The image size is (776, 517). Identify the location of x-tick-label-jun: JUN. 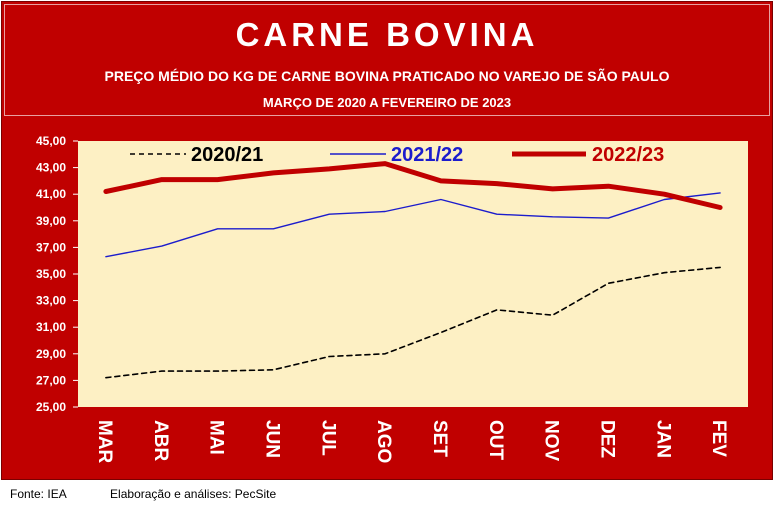
(271, 439).